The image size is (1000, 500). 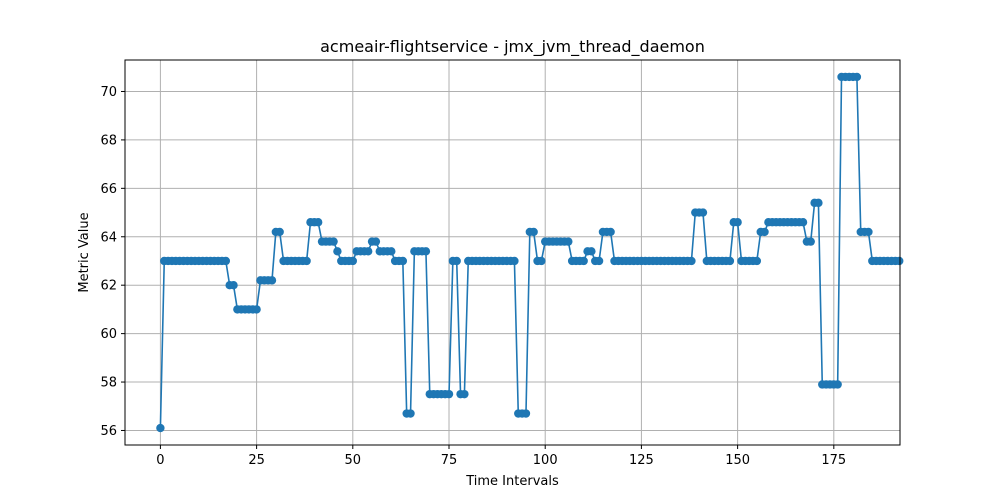 What do you see at coordinates (353, 460) in the screenshot?
I see `x-tick-label: 50` at bounding box center [353, 460].